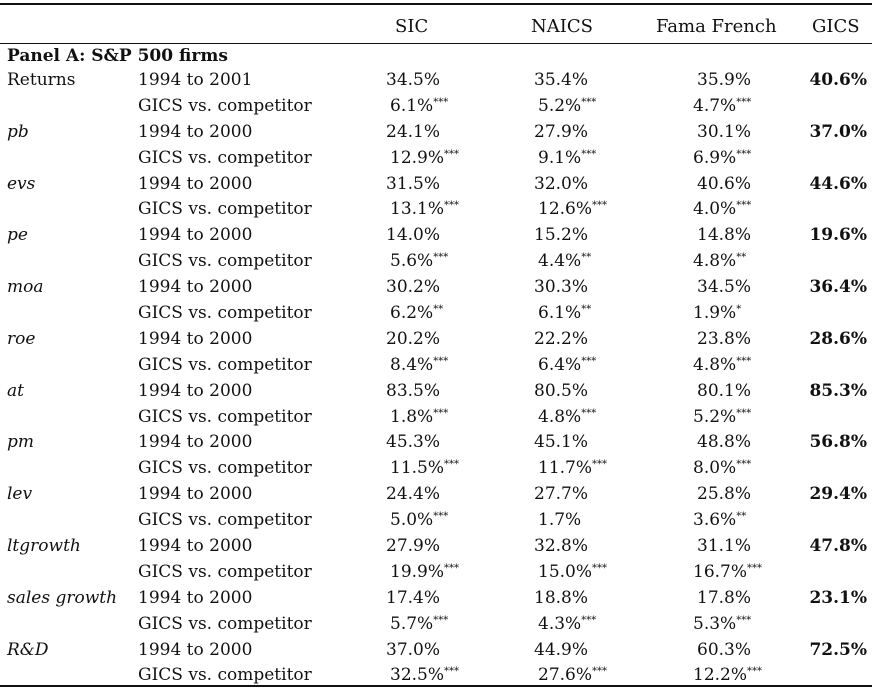  What do you see at coordinates (419, 417) in the screenshot?
I see `sic-difference: 1.8%***` at bounding box center [419, 417].